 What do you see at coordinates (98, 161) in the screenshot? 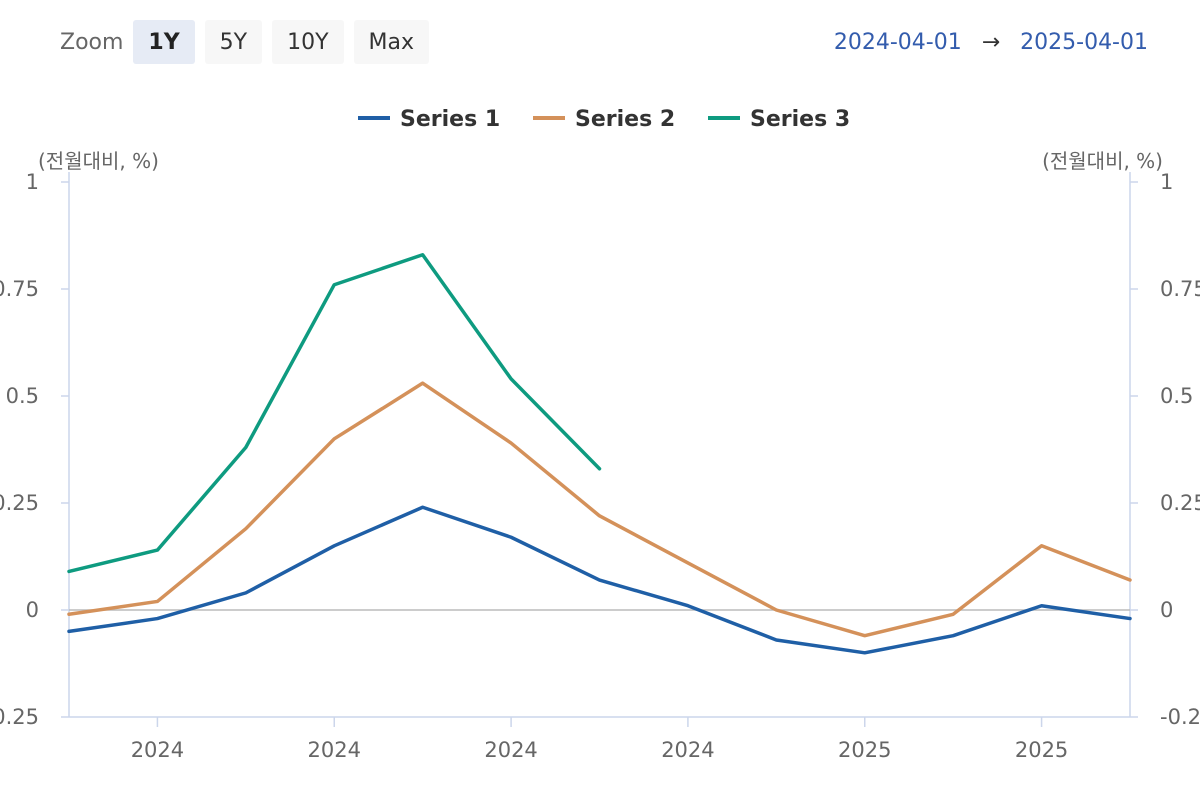
I see `left-axis-unit: (전월대비, %)` at bounding box center [98, 161].